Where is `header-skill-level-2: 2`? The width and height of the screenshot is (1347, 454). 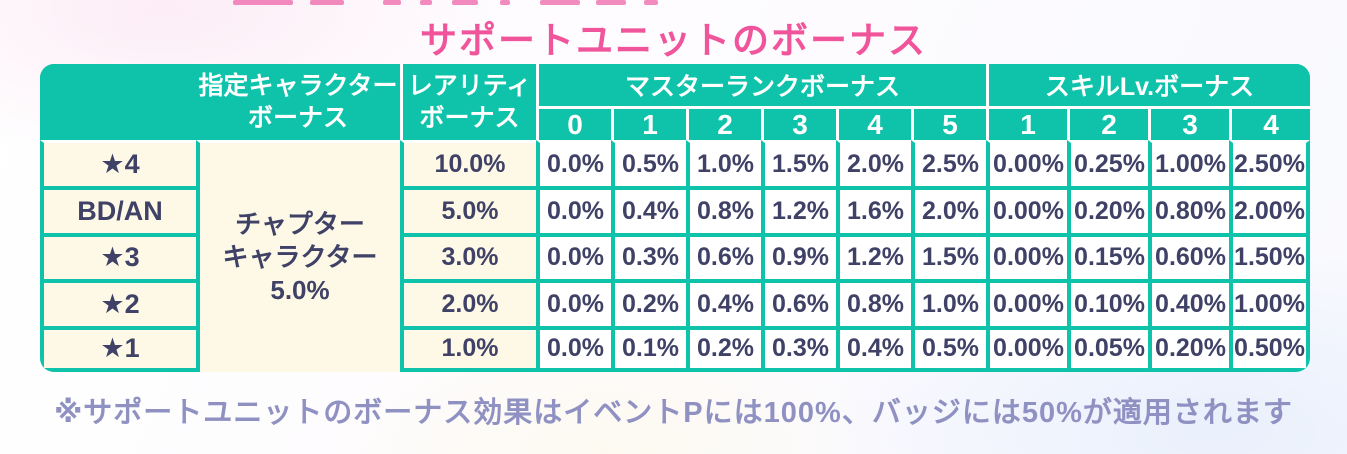
header-skill-level-2: 2 is located at coordinates (1107, 123).